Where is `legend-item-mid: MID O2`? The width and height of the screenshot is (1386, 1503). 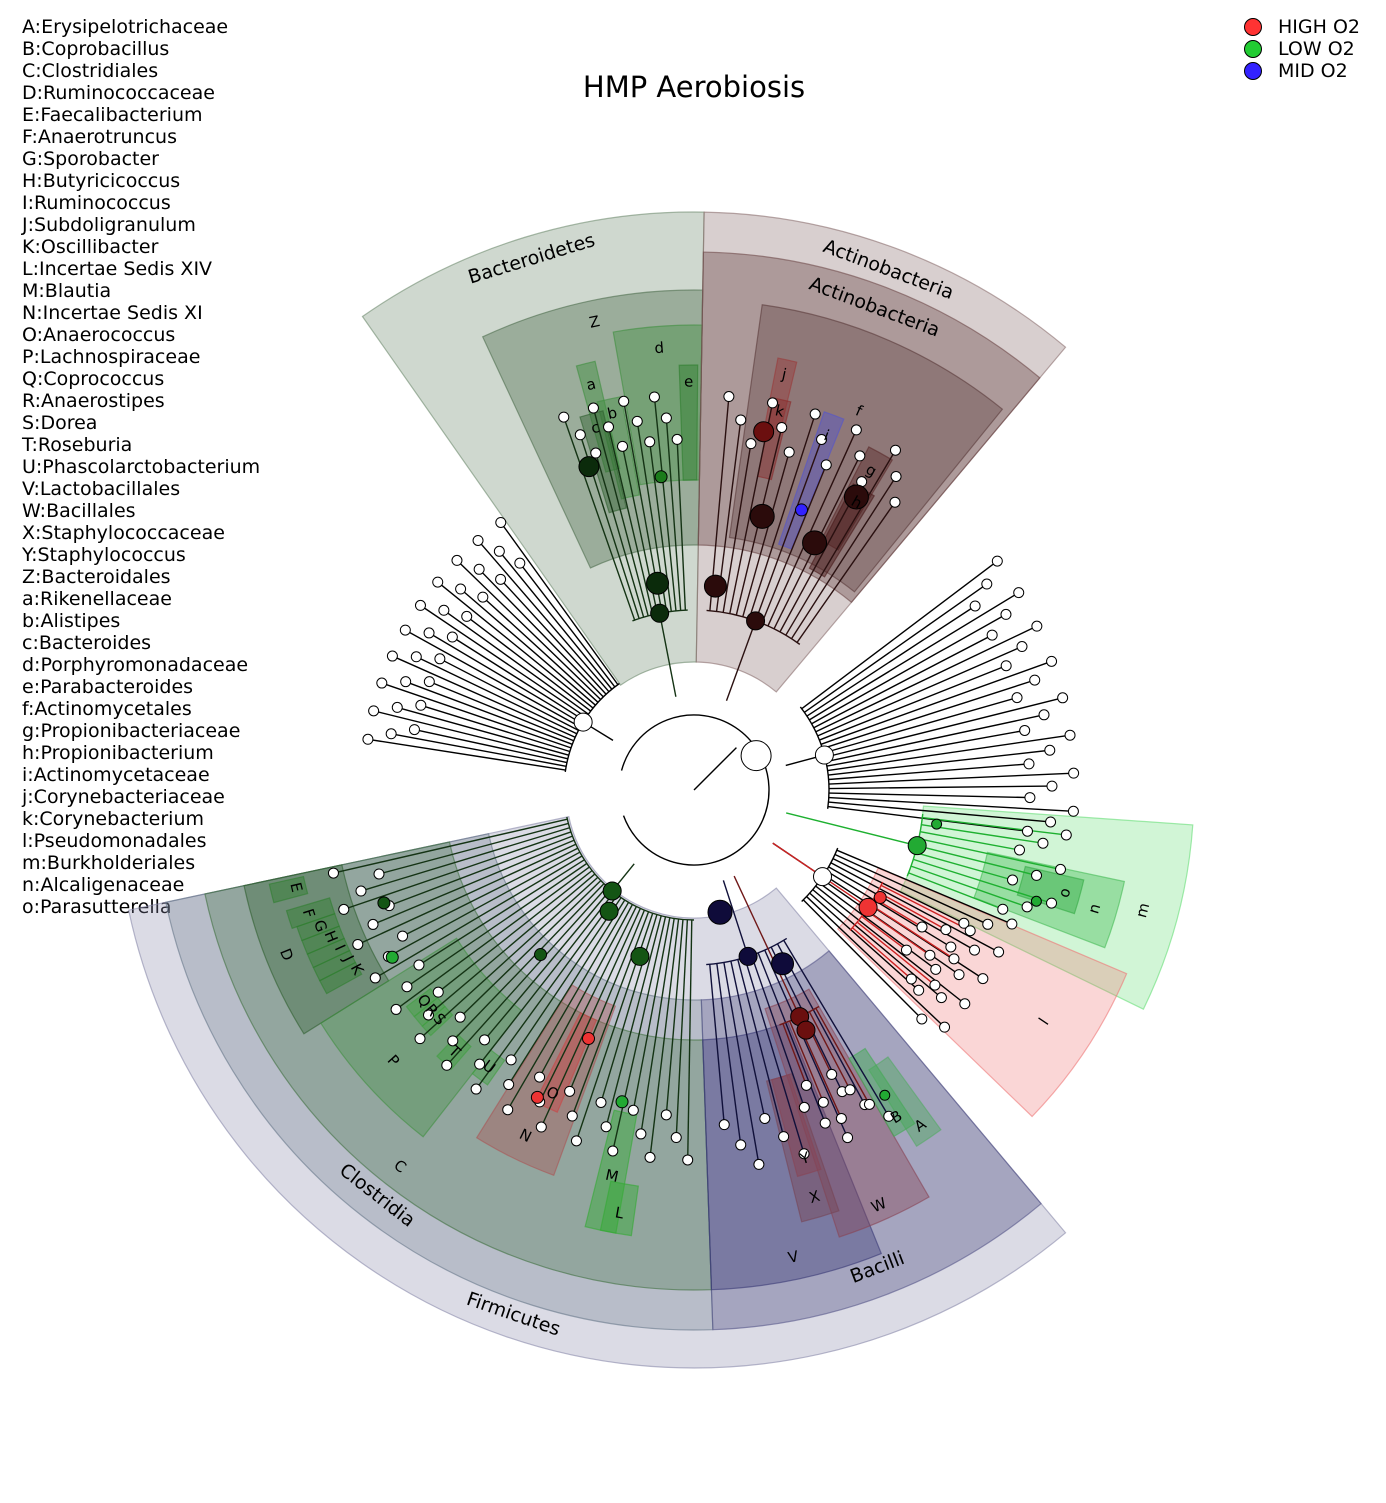 legend-item-mid: MID O2 is located at coordinates (1314, 71).